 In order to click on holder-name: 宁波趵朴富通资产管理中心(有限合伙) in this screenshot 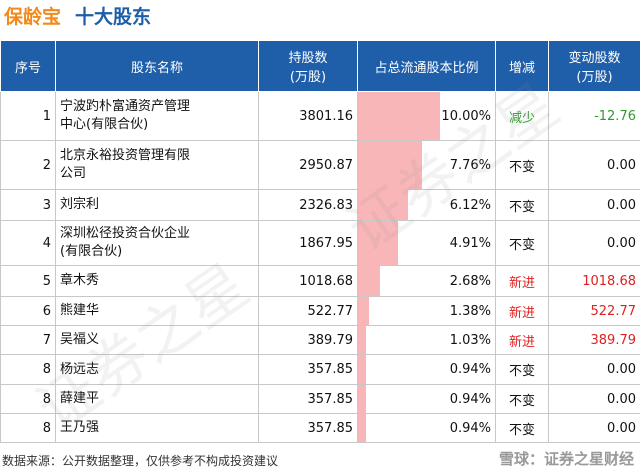, I will do `click(125, 115)`.